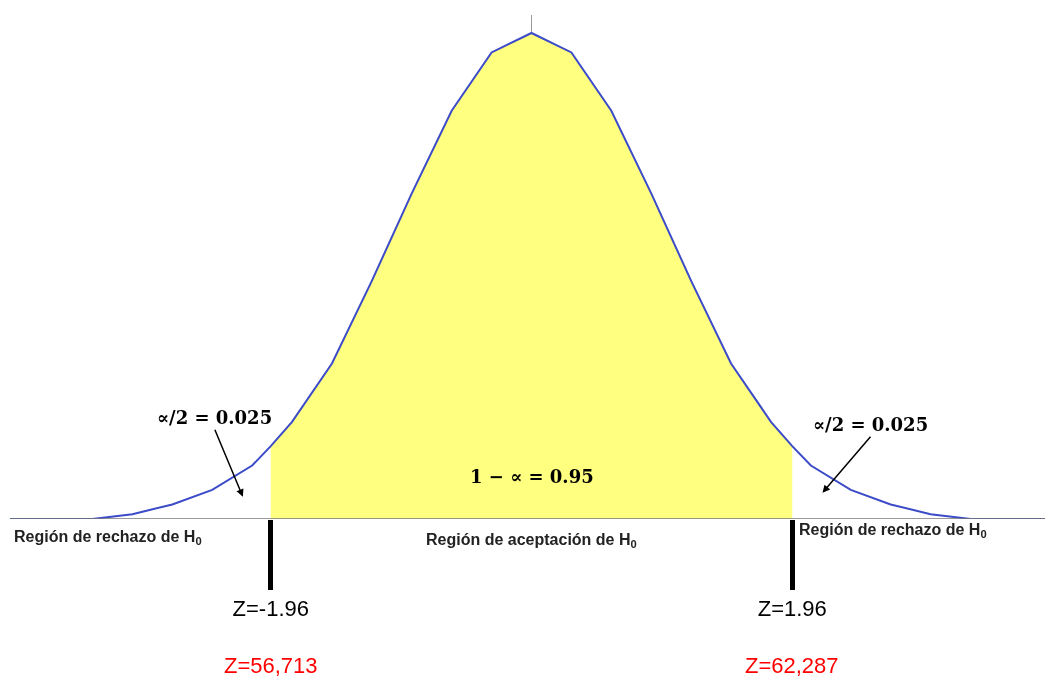 The image size is (1045, 693). Describe the element at coordinates (792, 665) in the screenshot. I see `text: Z=62,287` at that location.